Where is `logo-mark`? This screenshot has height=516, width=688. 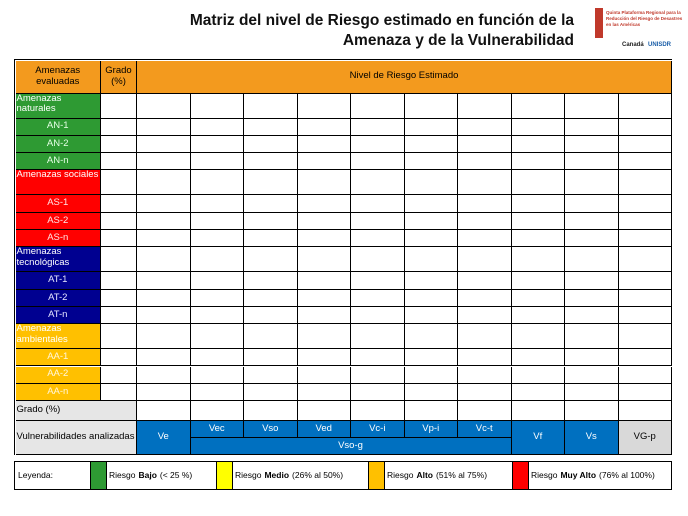
logo-mark is located at coordinates (599, 23).